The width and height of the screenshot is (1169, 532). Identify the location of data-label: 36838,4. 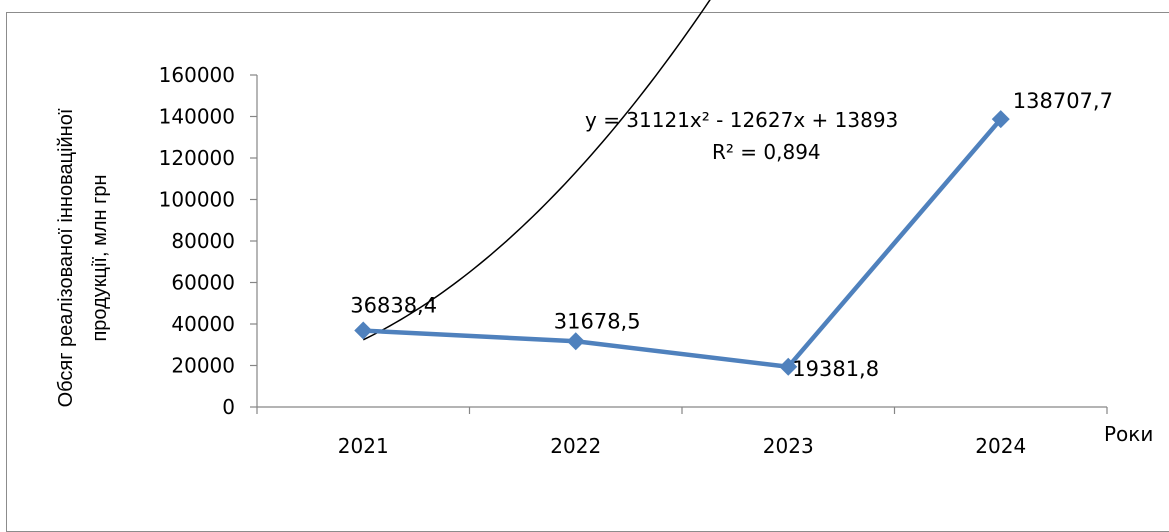
(393, 306).